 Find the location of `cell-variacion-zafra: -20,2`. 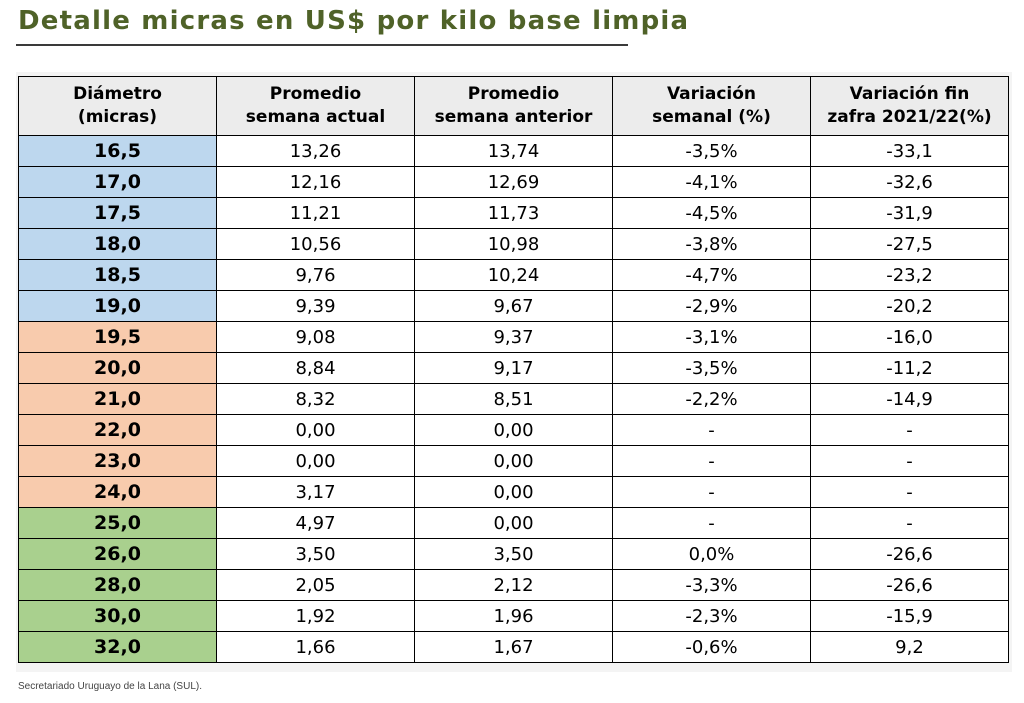

cell-variacion-zafra: -20,2 is located at coordinates (909, 306).